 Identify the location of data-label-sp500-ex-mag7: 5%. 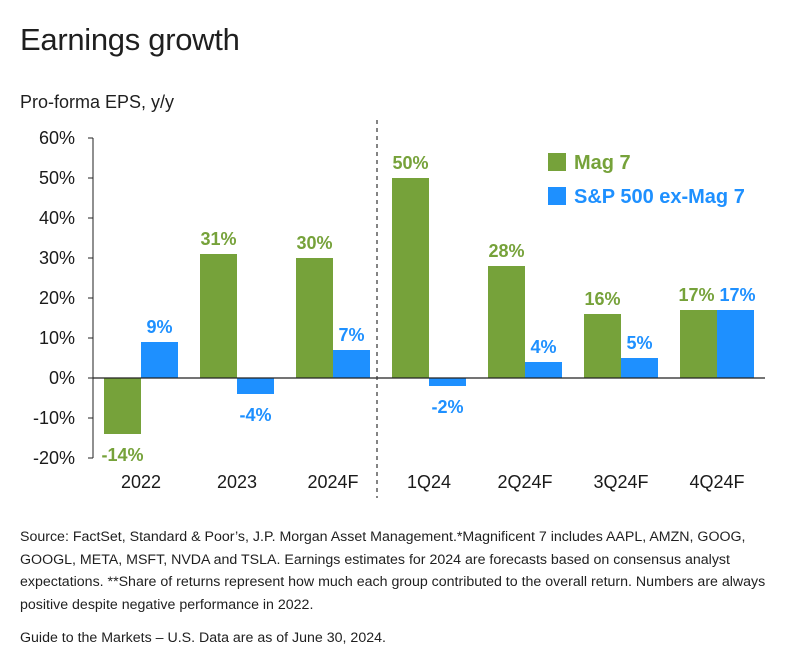
(639, 343).